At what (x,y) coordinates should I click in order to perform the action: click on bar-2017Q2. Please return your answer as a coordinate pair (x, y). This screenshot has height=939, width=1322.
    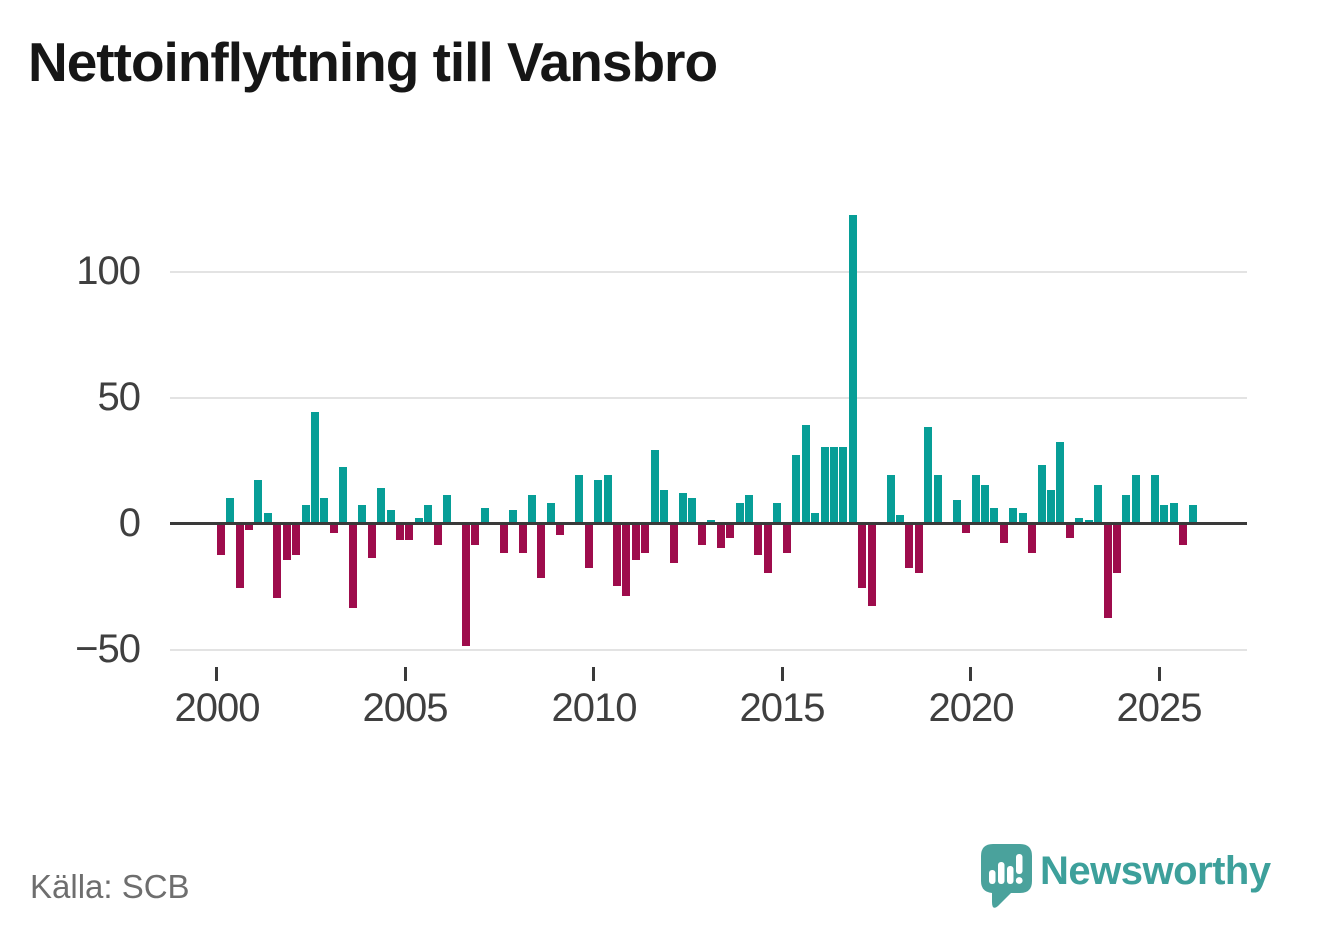
    Looking at the image, I should click on (872, 565).